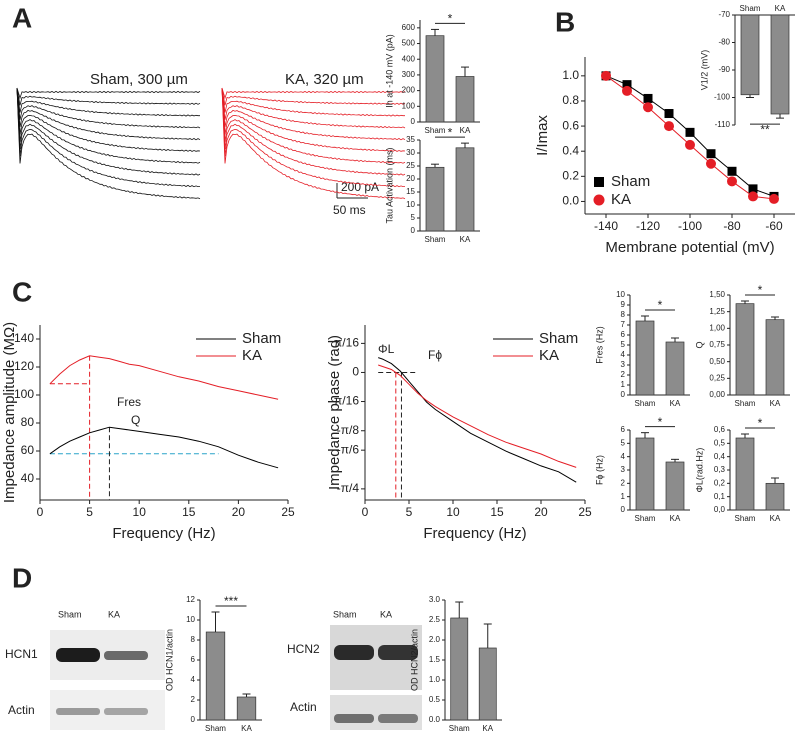 The height and width of the screenshot is (733, 800). I want to click on y-tick-label: -π/6, so click(348, 449).